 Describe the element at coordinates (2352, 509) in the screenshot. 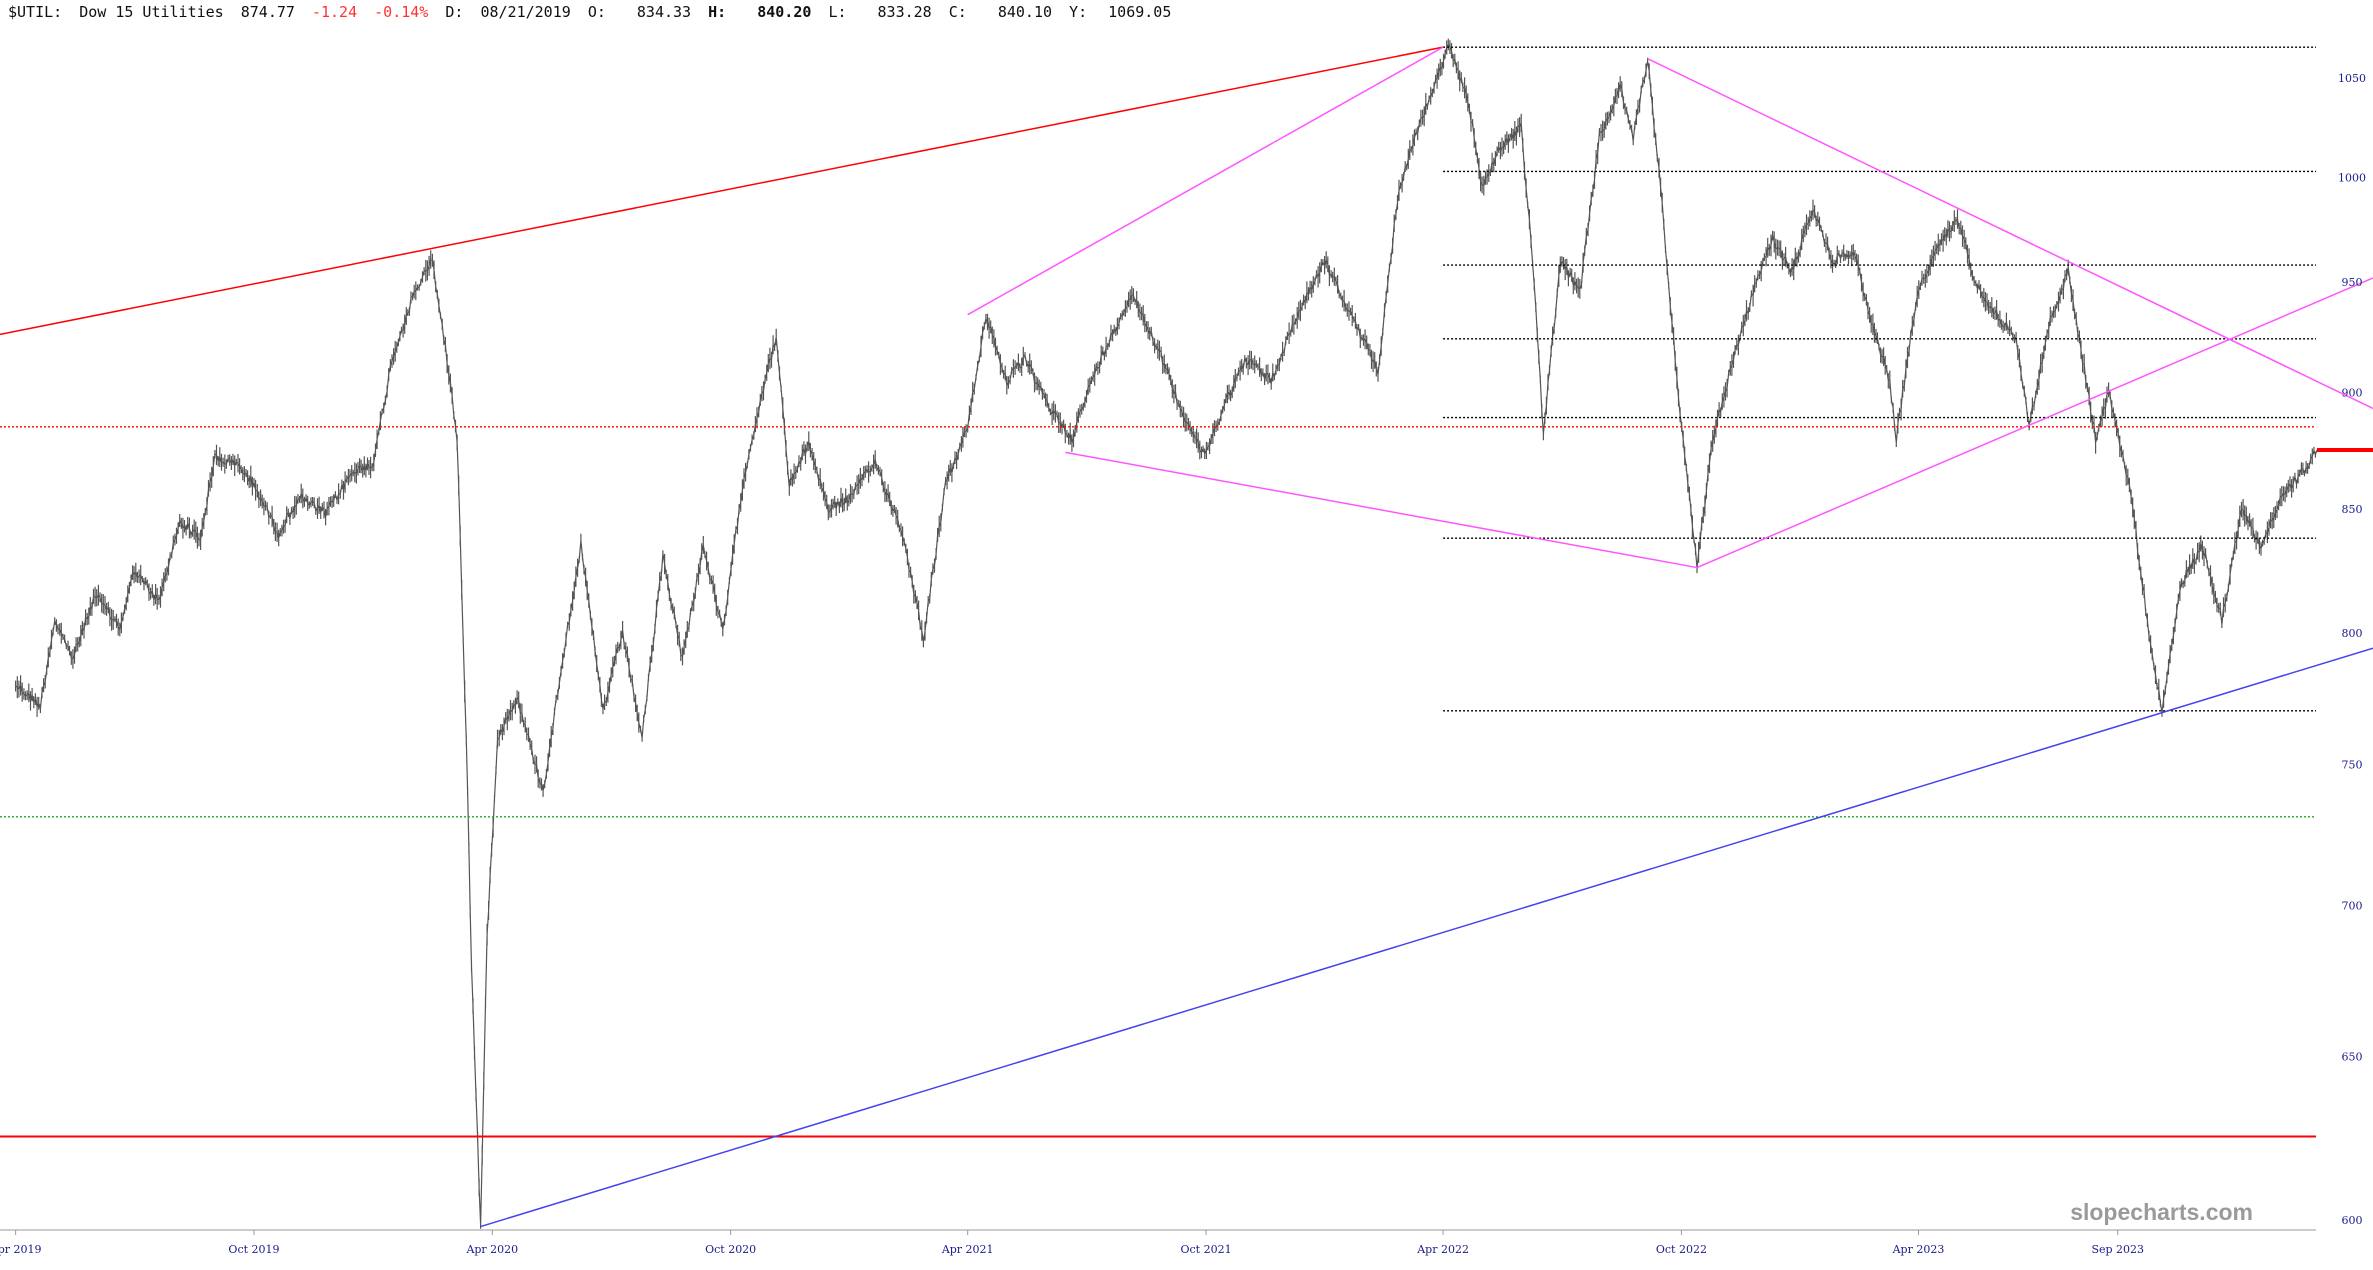

I see `y-tick-label-850: 850` at that location.